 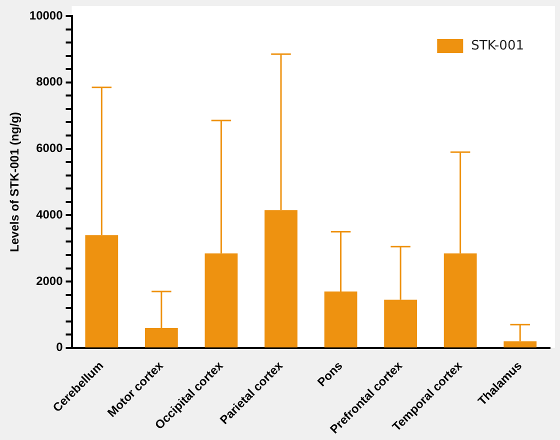 What do you see at coordinates (50, 81) in the screenshot?
I see `y-tick-label: 8000` at bounding box center [50, 81].